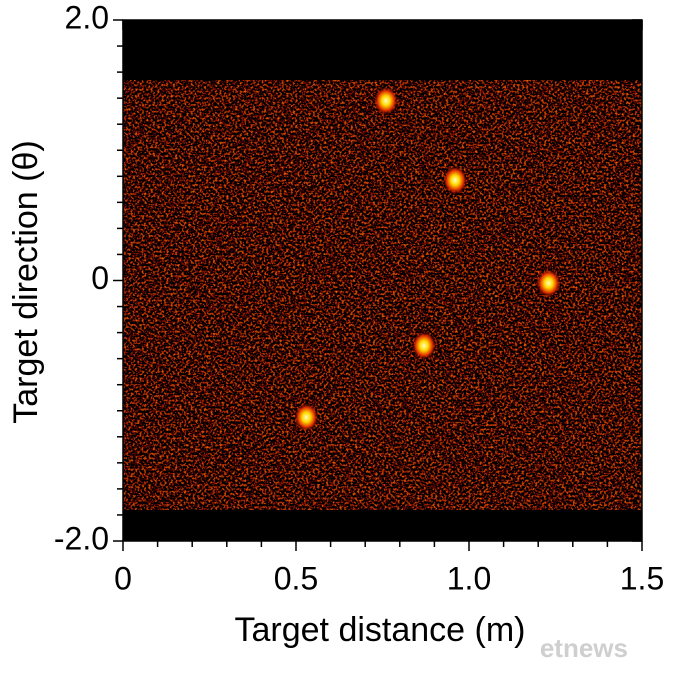 This screenshot has width=700, height=688. What do you see at coordinates (123, 578) in the screenshot?
I see `x-tick-label: 0` at bounding box center [123, 578].